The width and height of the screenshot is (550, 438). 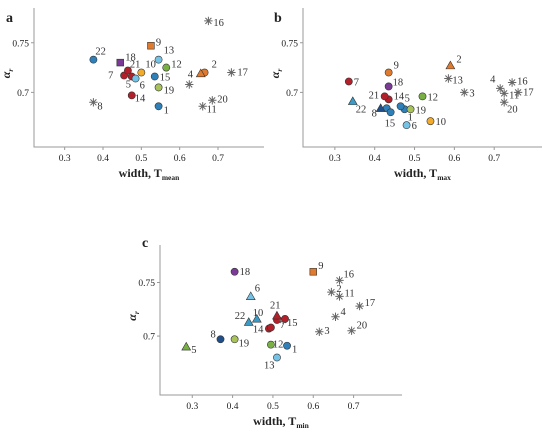 What do you see at coordinates (294, 350) in the screenshot?
I see `point-label: 1` at bounding box center [294, 350].